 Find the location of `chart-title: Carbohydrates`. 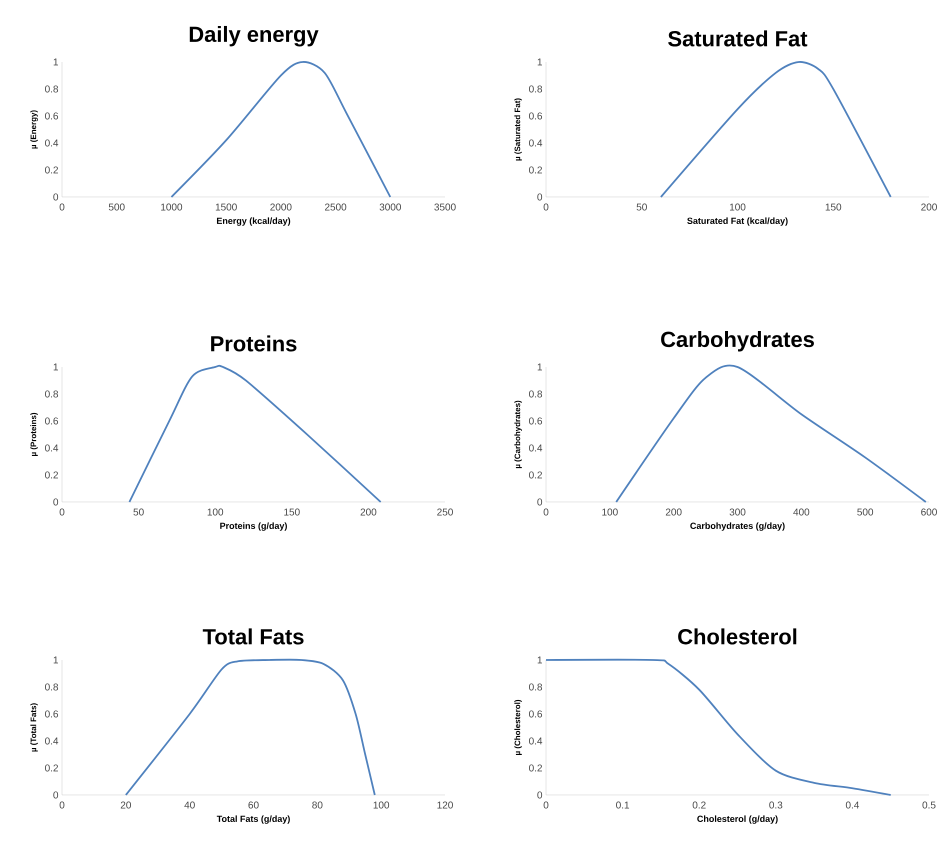

chart-title: Carbohydrates is located at coordinates (737, 341).